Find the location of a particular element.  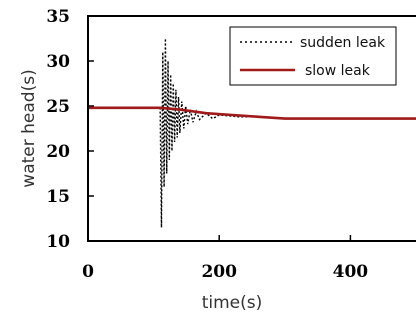

y-tick-label: 10 is located at coordinates (58, 242).